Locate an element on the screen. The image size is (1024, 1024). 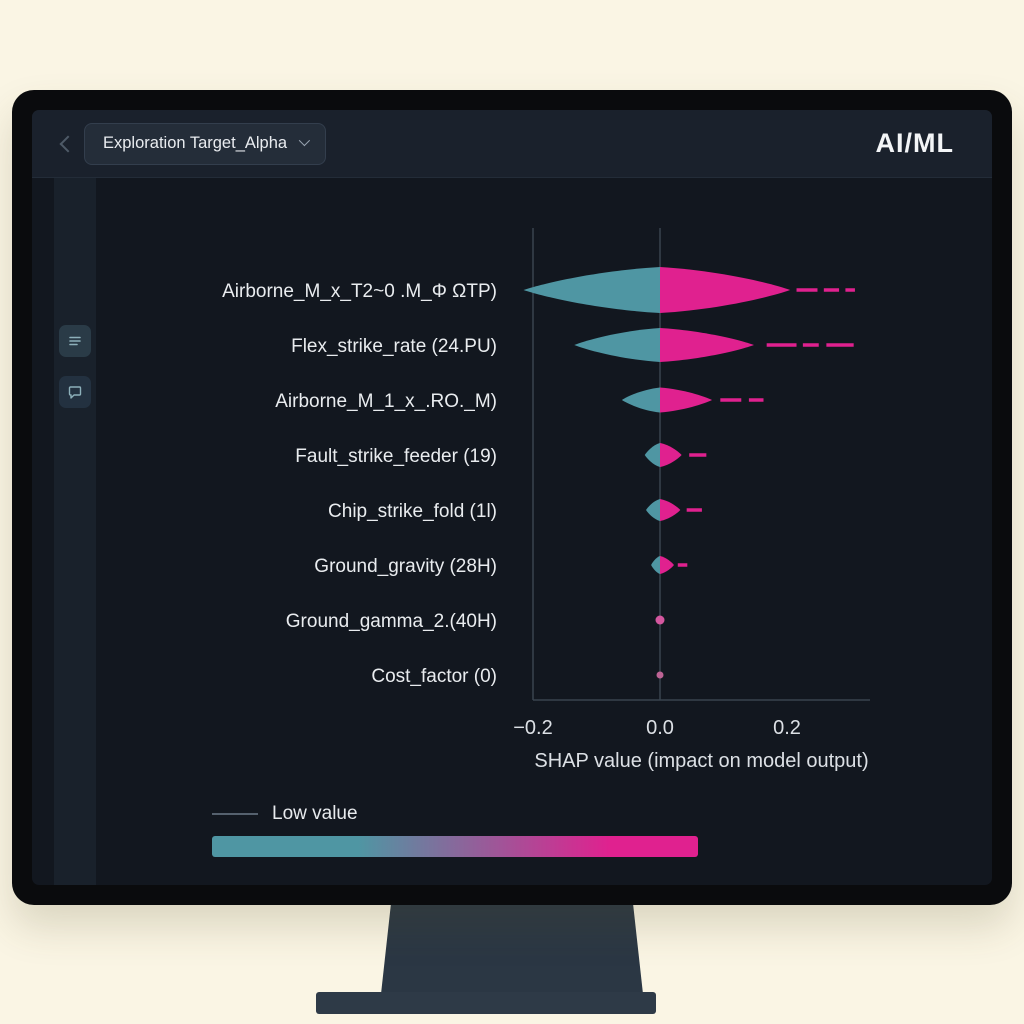
x-tick-label: 0.0 is located at coordinates (660, 728).